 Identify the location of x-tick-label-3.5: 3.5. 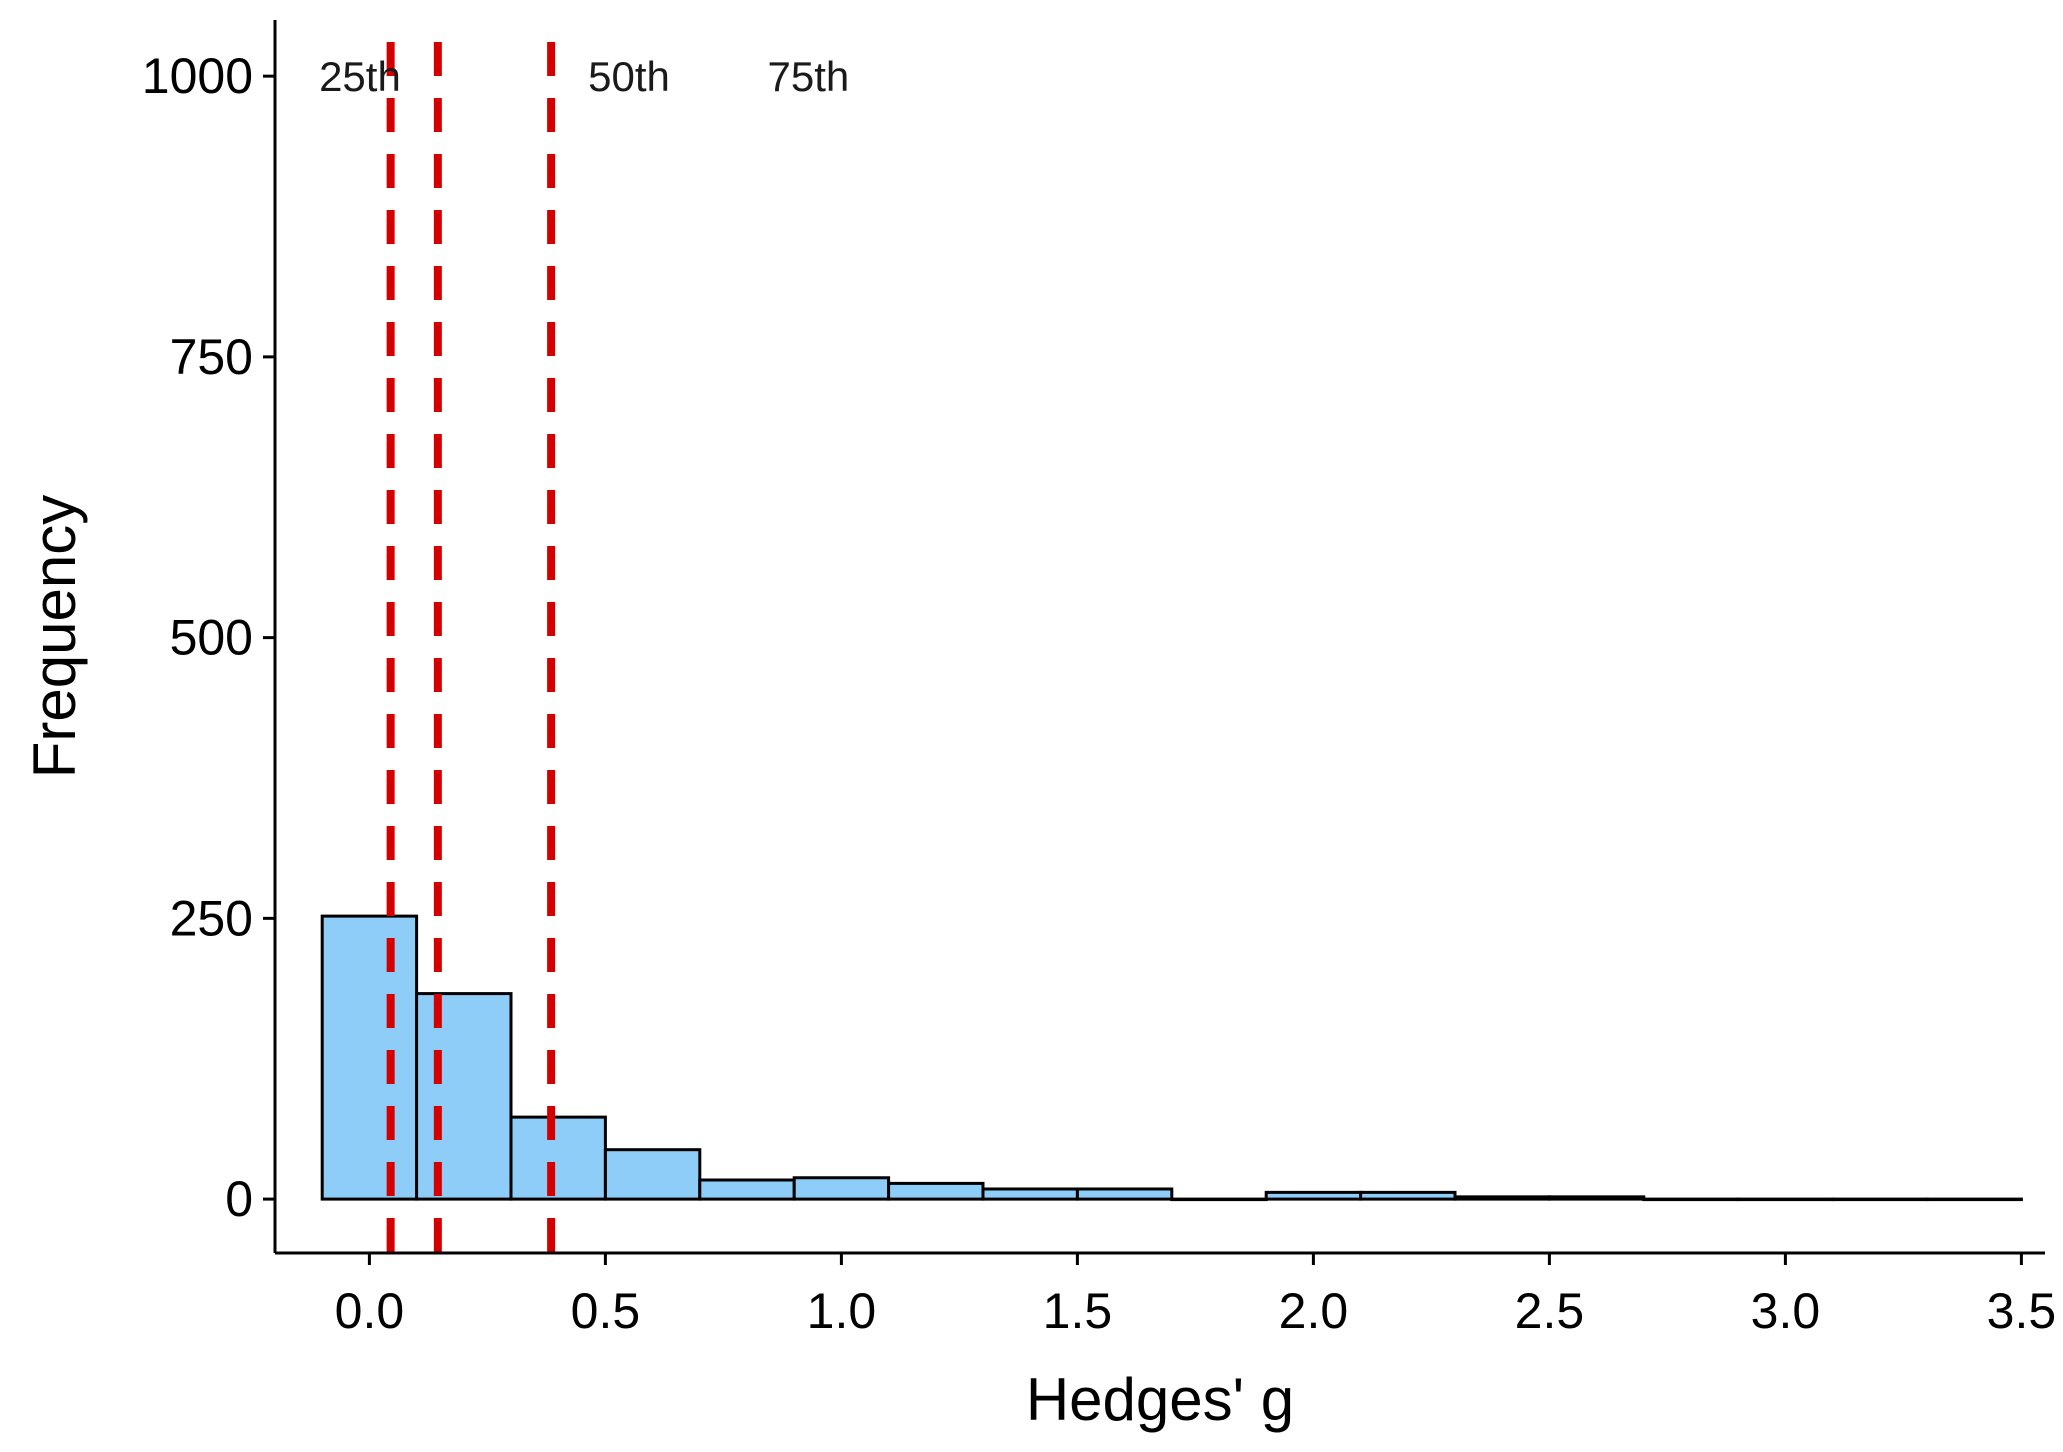
(2022, 1311).